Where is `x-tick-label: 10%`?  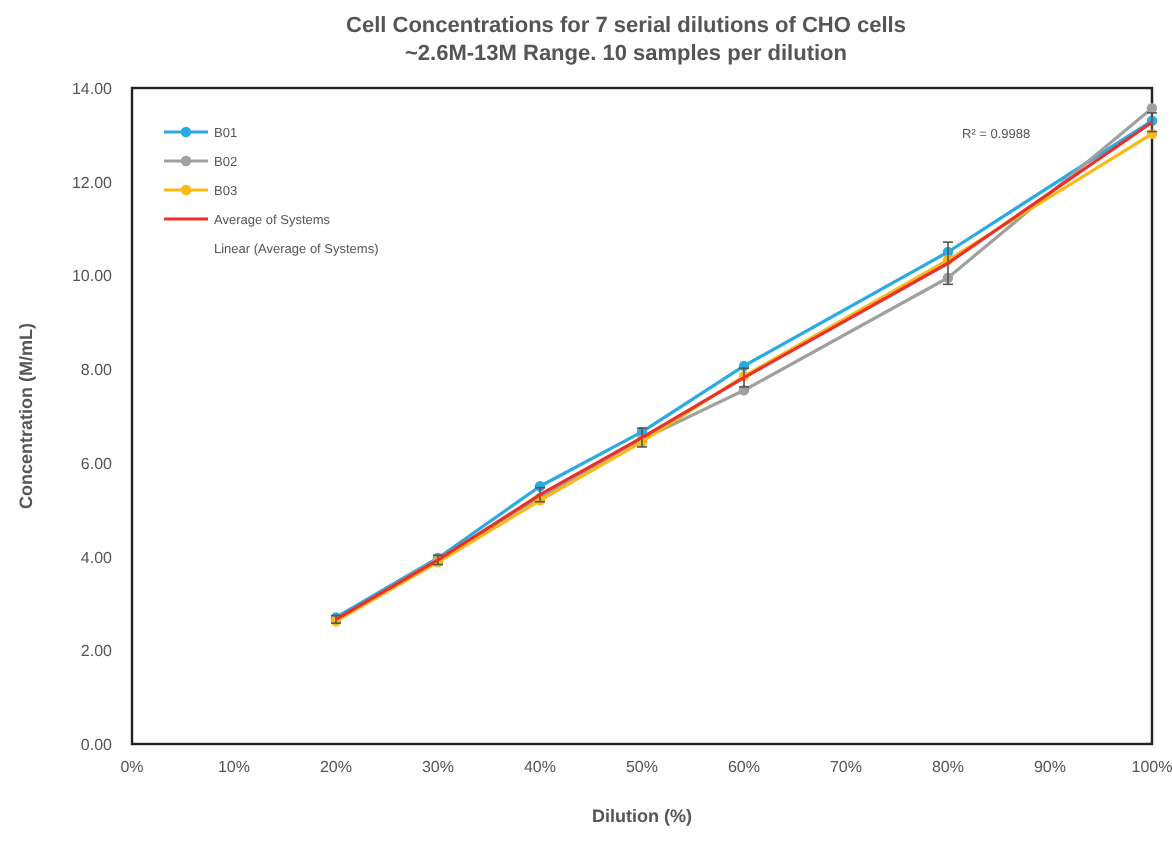 x-tick-label: 10% is located at coordinates (234, 767).